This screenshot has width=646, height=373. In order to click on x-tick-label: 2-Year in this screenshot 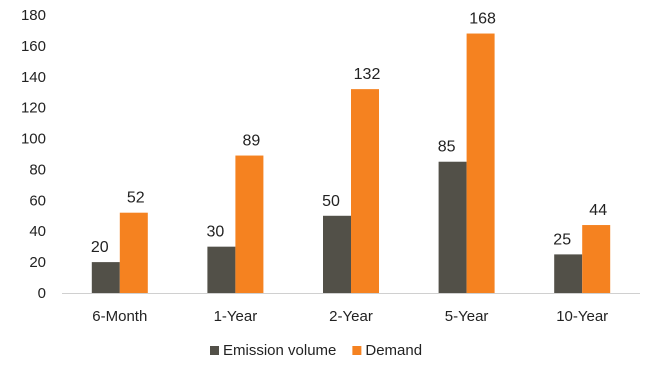, I will do `click(351, 316)`.